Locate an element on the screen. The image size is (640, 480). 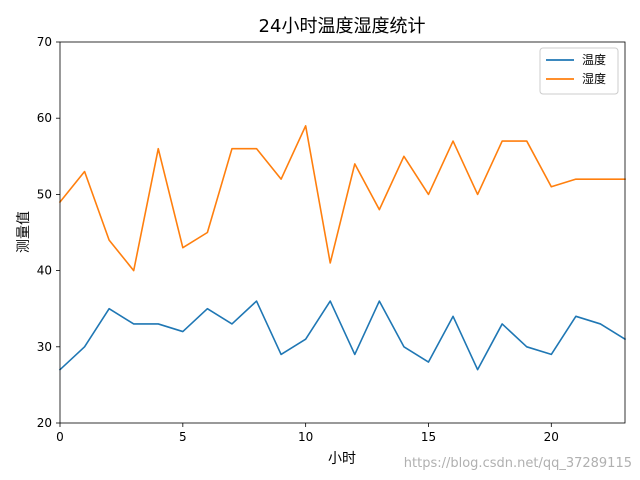
x-tick-label: 20 is located at coordinates (551, 437).